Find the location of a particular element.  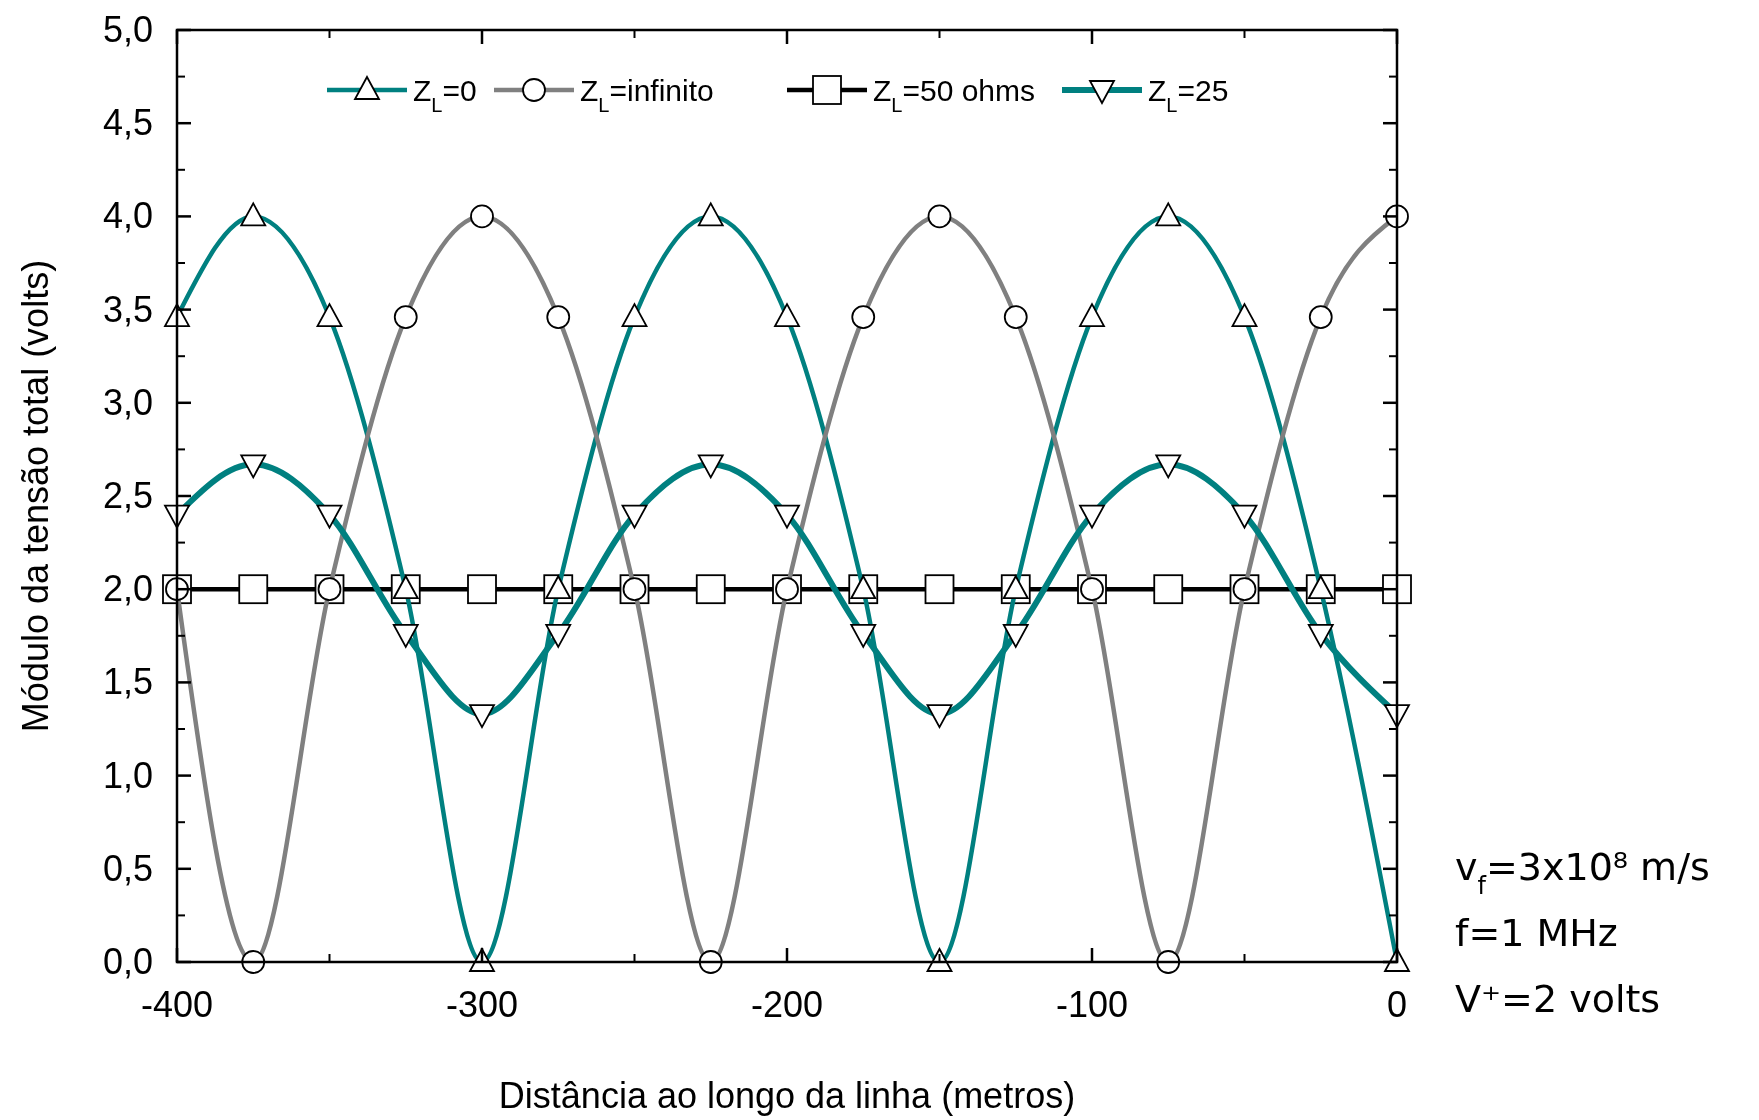

x-tick-label: -200 is located at coordinates (787, 1004).